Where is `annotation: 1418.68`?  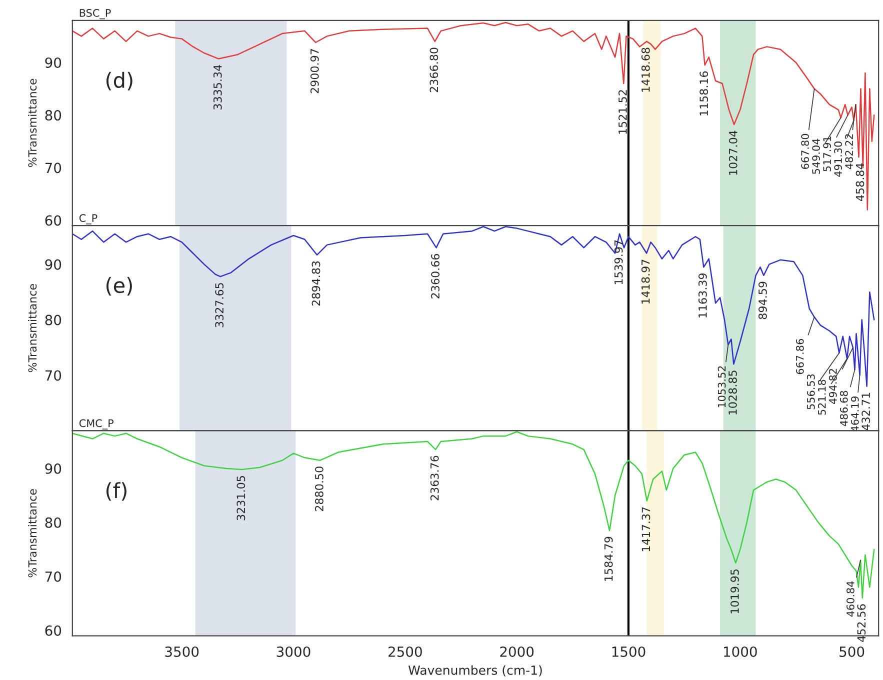 annotation: 1418.68 is located at coordinates (645, 70).